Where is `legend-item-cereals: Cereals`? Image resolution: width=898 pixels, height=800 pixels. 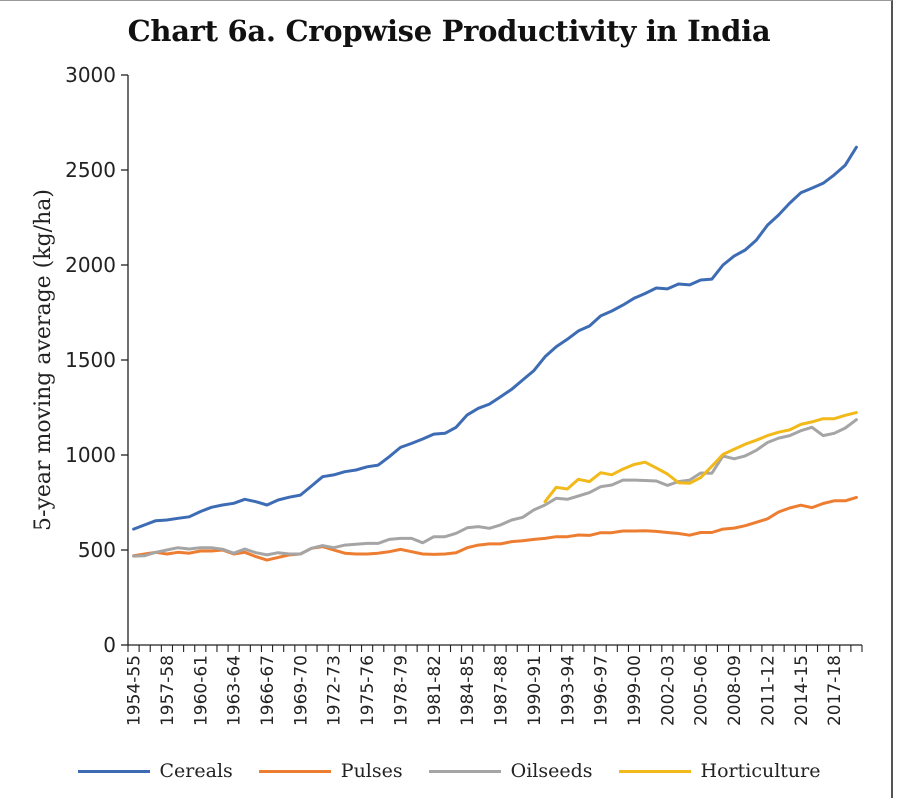
legend-item-cereals: Cereals is located at coordinates (155, 771).